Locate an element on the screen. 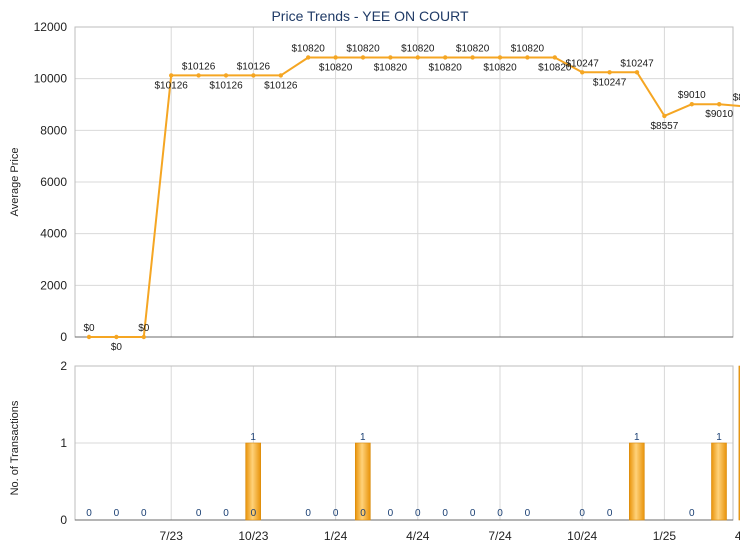 This screenshot has height=550, width=740. x-tick-label: 4/25 is located at coordinates (737, 536).